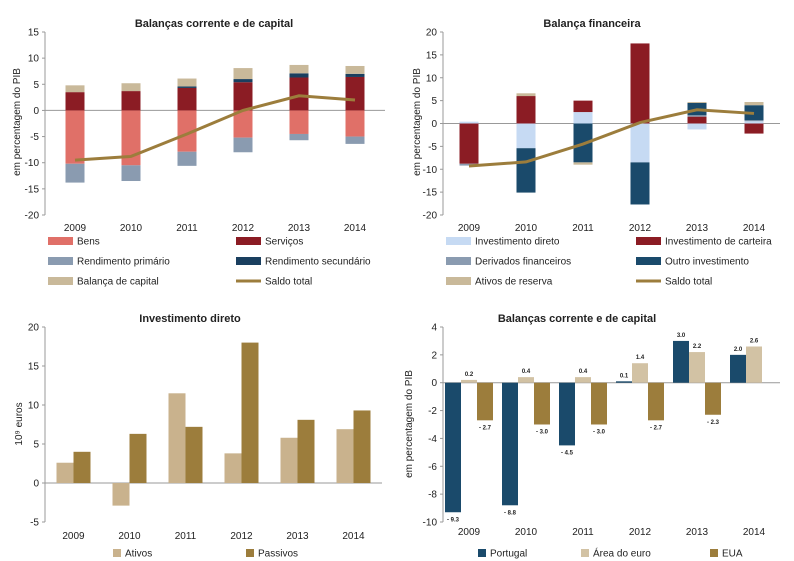  What do you see at coordinates (526, 372) in the screenshot?
I see `data-label: 0.4` at bounding box center [526, 372].